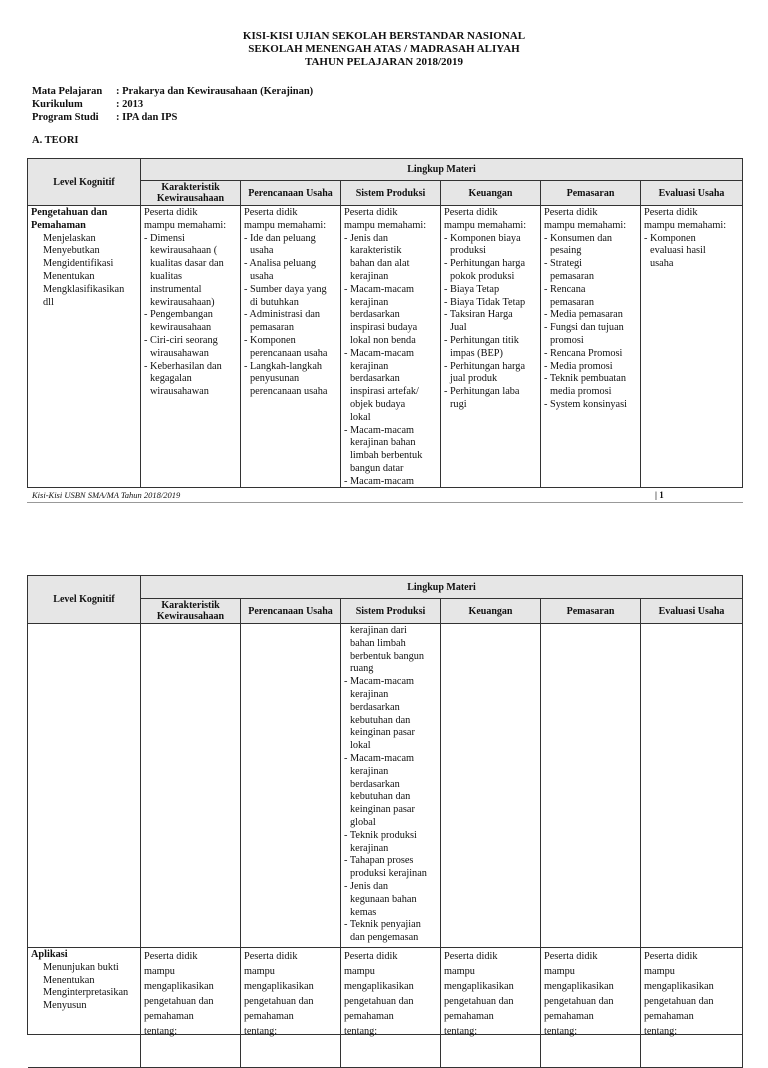 The height and width of the screenshot is (1068, 768). What do you see at coordinates (81, 967) in the screenshot?
I see `level-item: Menunjukan bukti` at bounding box center [81, 967].